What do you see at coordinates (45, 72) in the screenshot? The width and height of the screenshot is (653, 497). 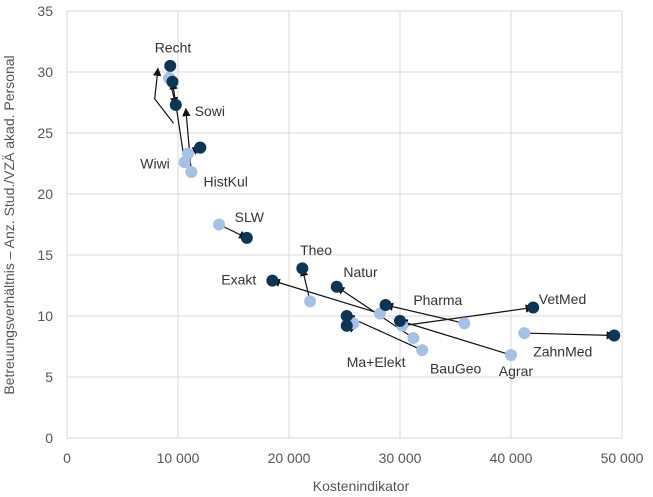 I see `y-tick-label: 30` at bounding box center [45, 72].